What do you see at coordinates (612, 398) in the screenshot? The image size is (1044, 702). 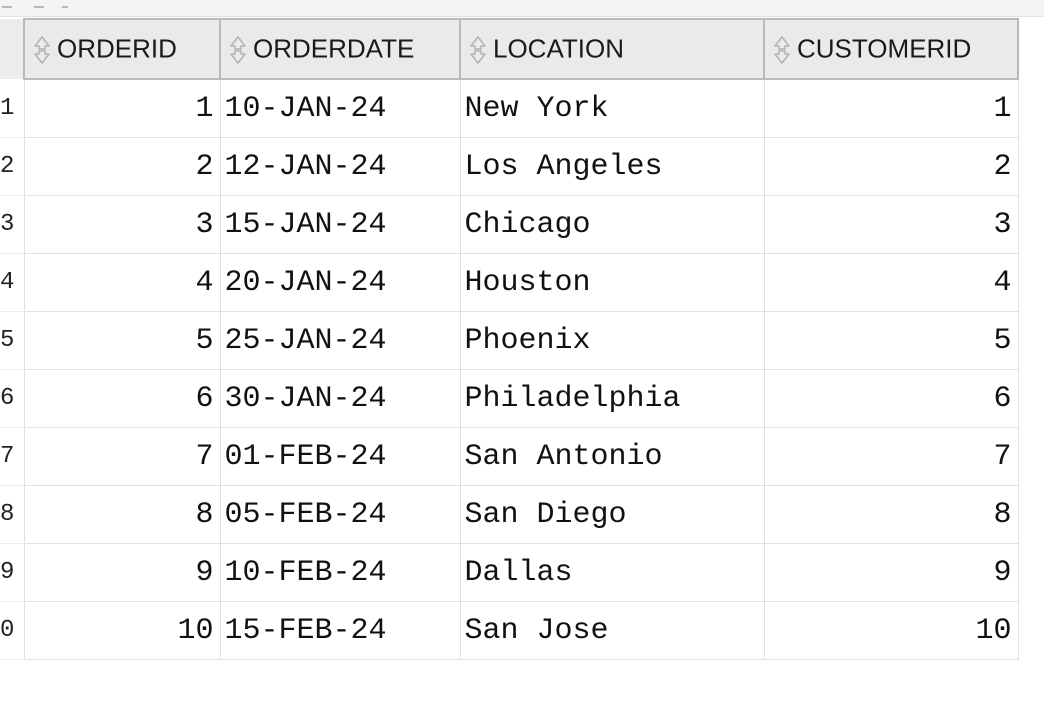 I see `cell-location: Philadelphia` at bounding box center [612, 398].